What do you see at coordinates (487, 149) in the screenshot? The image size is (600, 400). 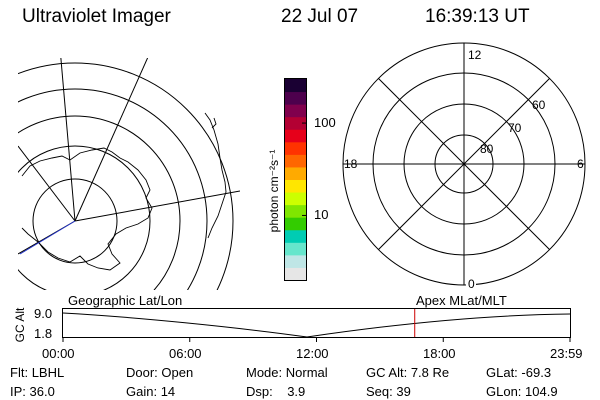 I see `lat-label-80: 80` at bounding box center [487, 149].